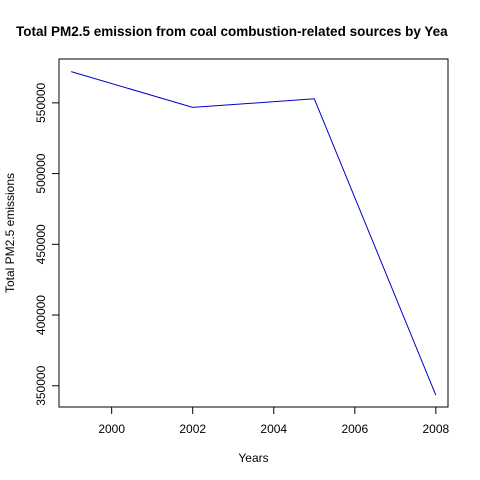  I want to click on y-tick-label: 500000, so click(41, 173).